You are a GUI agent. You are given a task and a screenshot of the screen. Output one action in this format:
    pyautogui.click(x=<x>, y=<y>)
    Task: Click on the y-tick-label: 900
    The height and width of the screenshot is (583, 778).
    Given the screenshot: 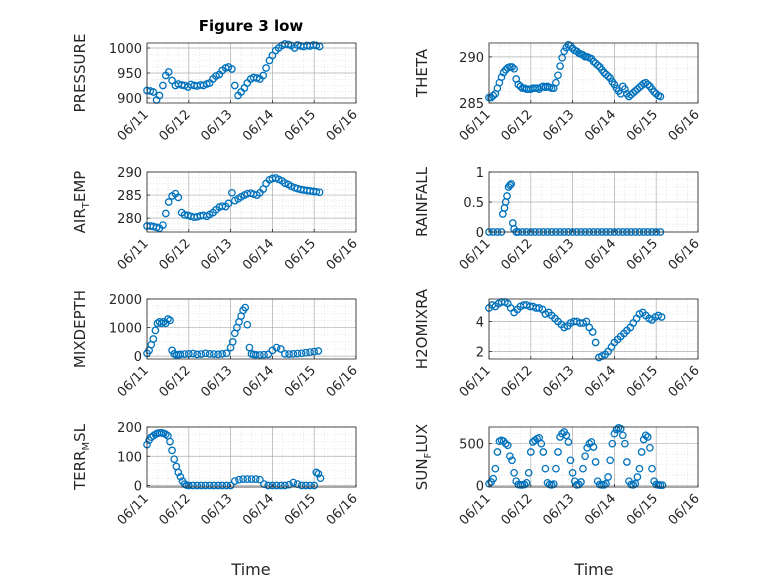 What is the action you would take?
    pyautogui.click(x=129, y=99)
    